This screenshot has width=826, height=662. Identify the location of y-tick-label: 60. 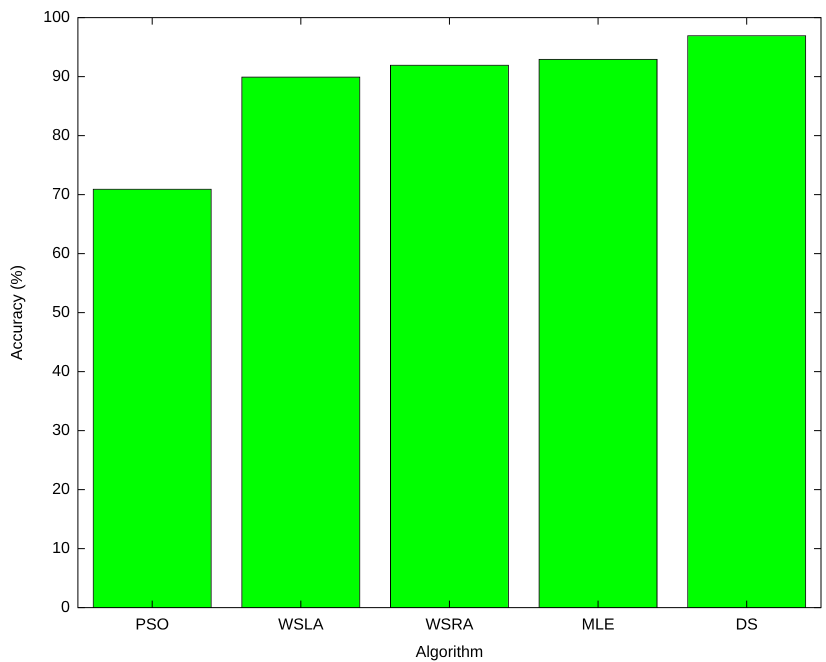
(61, 253).